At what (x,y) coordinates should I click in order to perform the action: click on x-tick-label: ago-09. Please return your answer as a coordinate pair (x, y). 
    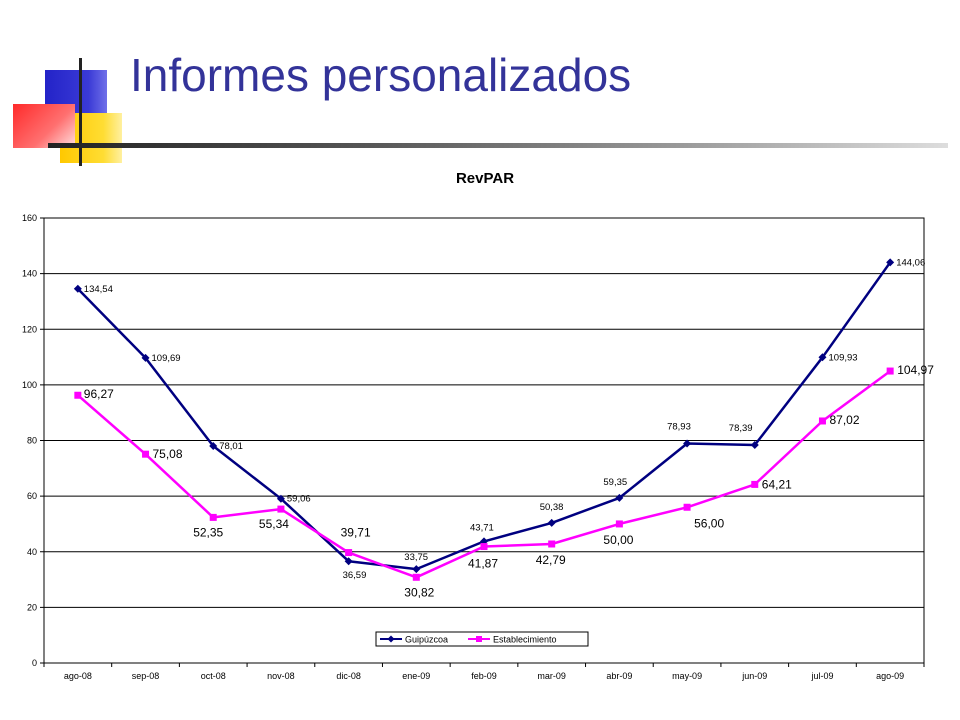
    Looking at the image, I should click on (890, 676).